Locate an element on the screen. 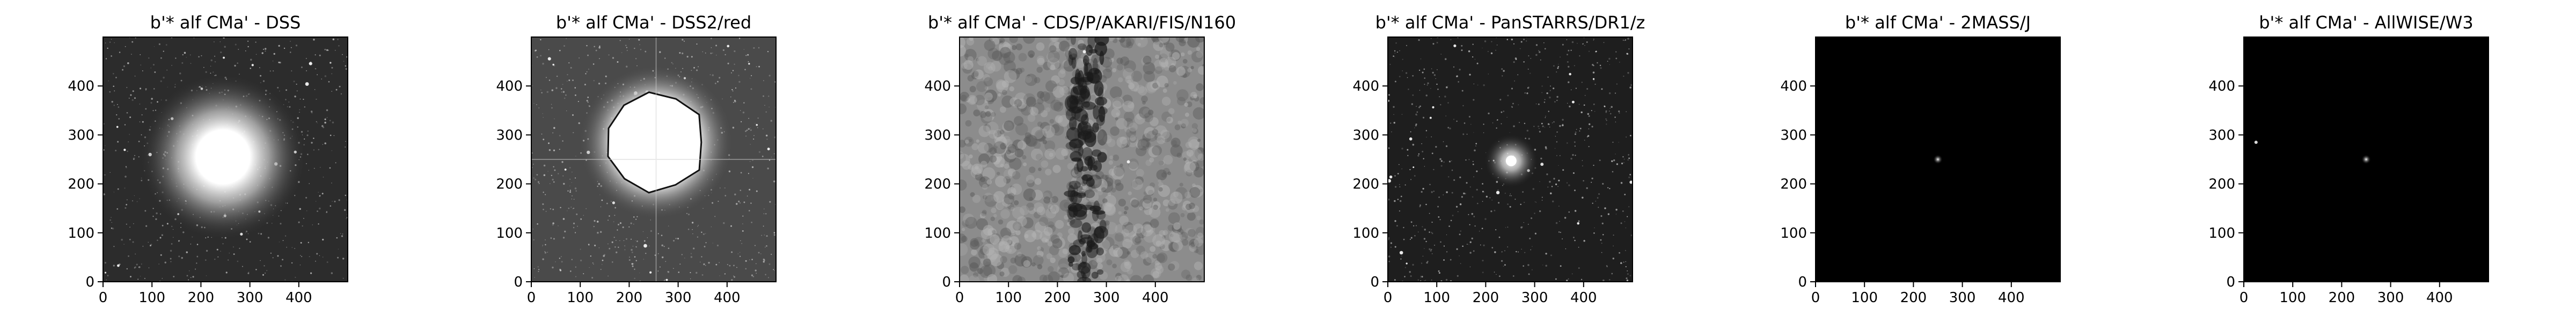 The image size is (2576, 322). star-core is located at coordinates (1511, 160).